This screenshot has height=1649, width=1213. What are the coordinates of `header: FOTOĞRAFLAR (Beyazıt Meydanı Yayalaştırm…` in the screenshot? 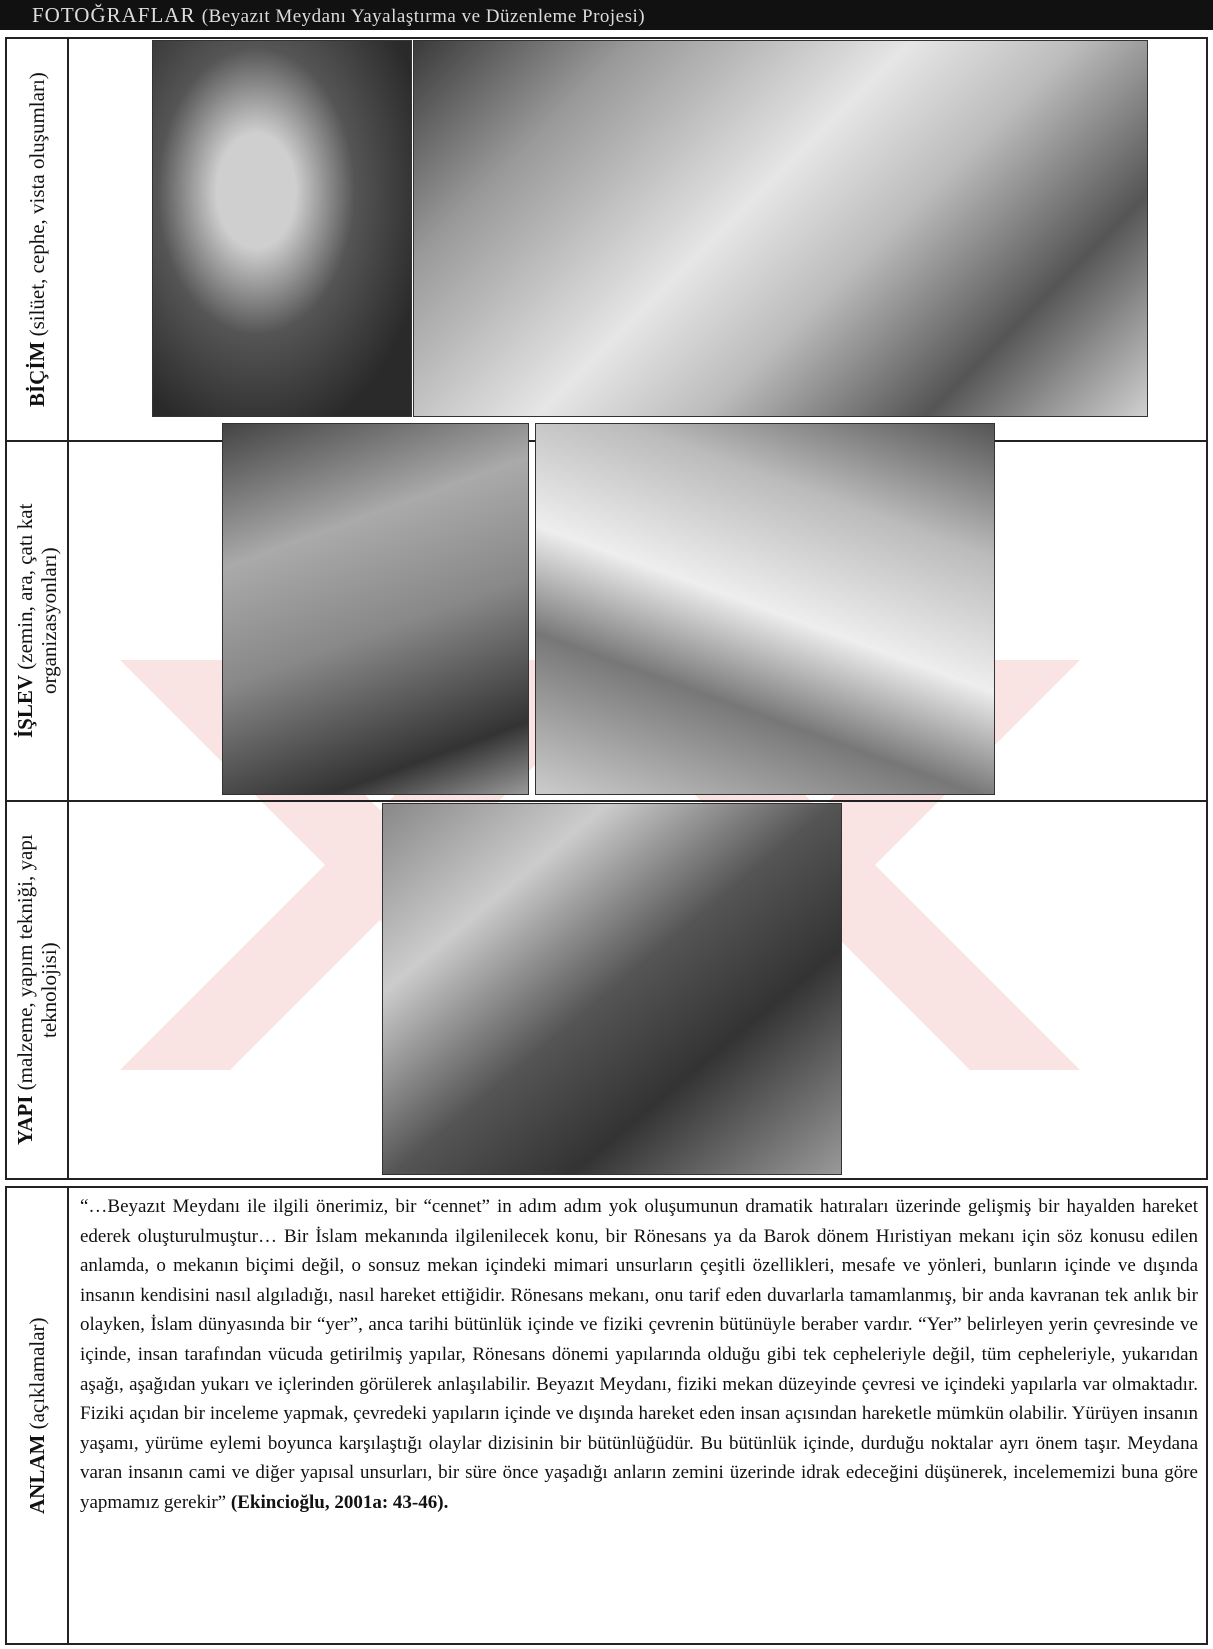 It's located at (606, 15).